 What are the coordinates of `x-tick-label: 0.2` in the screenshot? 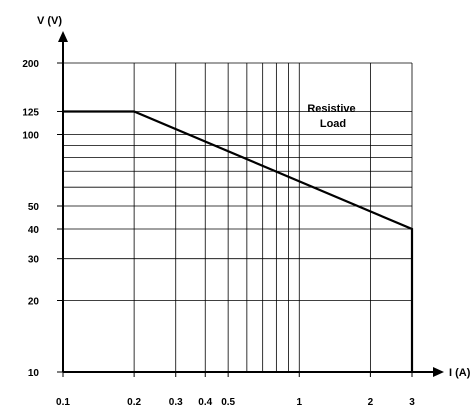 It's located at (134, 401).